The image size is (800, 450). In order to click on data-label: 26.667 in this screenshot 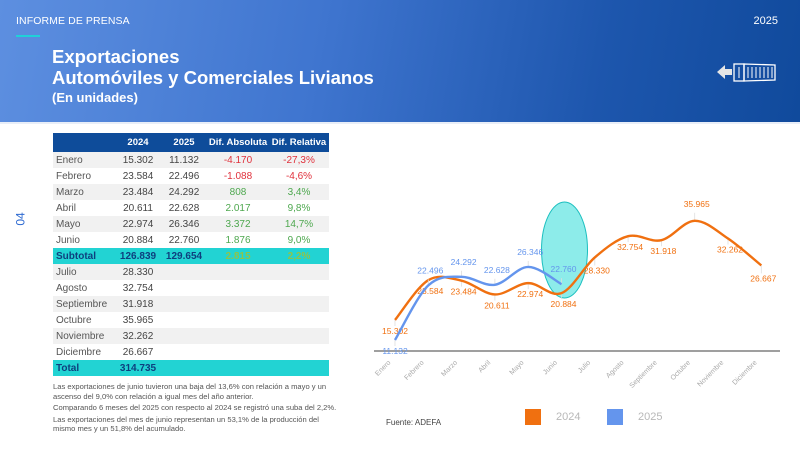, I will do `click(763, 278)`.